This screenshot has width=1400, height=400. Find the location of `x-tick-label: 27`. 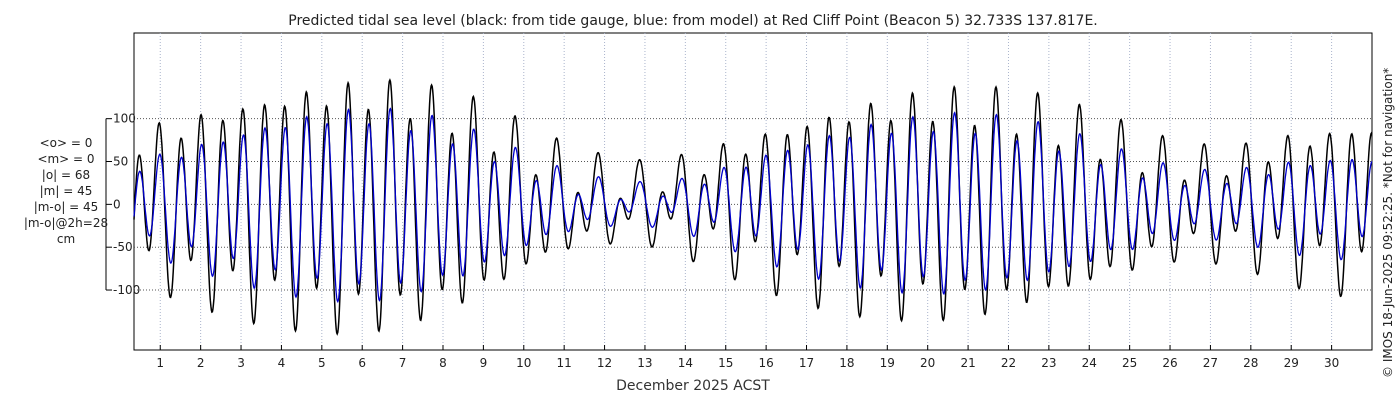

x-tick-label: 27 is located at coordinates (1210, 363).